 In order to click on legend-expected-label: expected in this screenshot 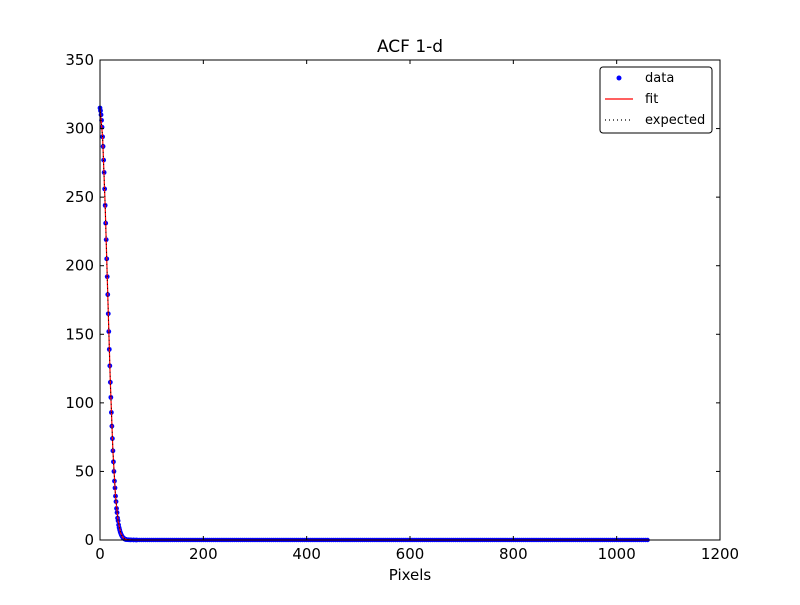, I will do `click(675, 120)`.